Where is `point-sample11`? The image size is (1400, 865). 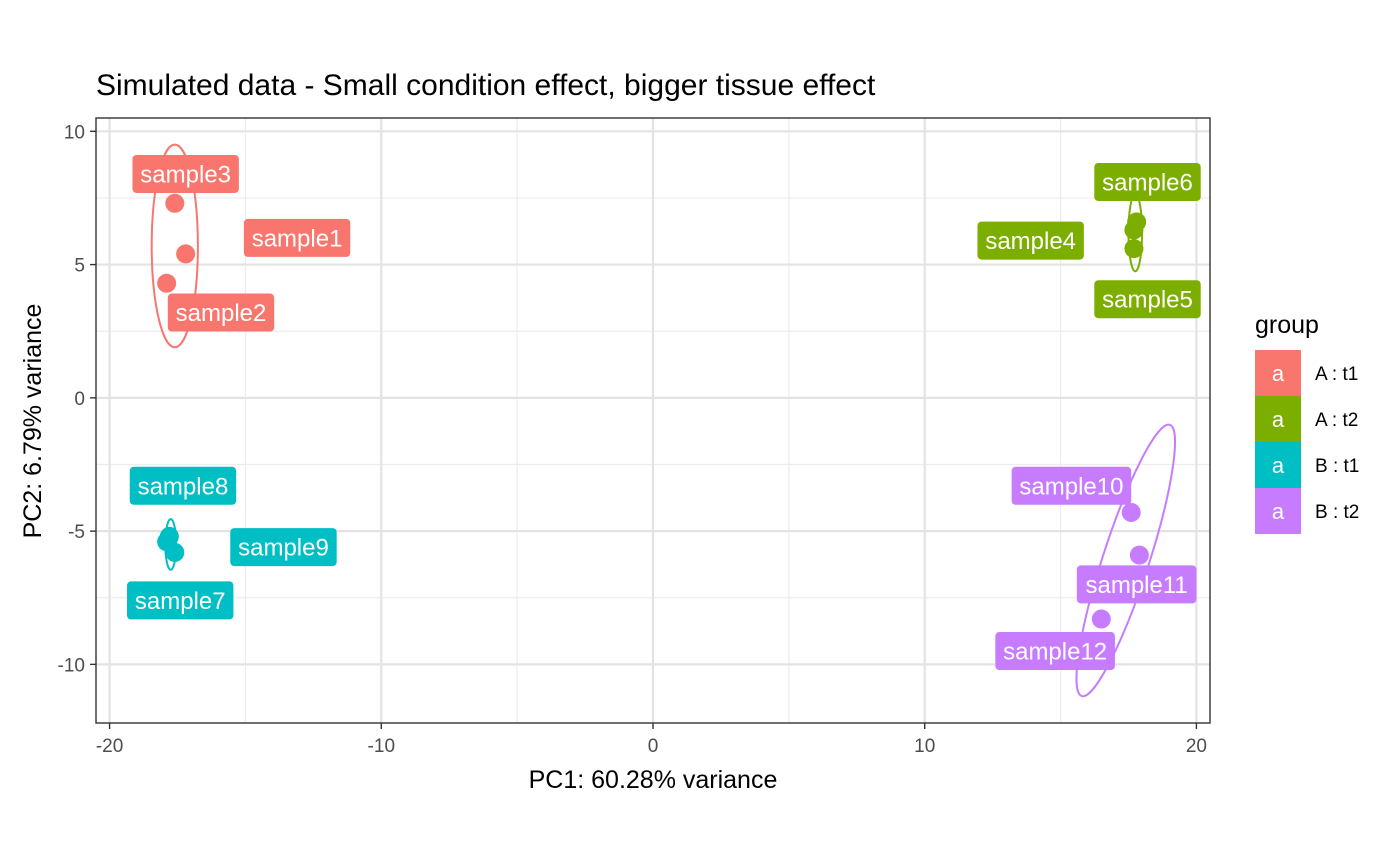
point-sample11 is located at coordinates (1139, 555).